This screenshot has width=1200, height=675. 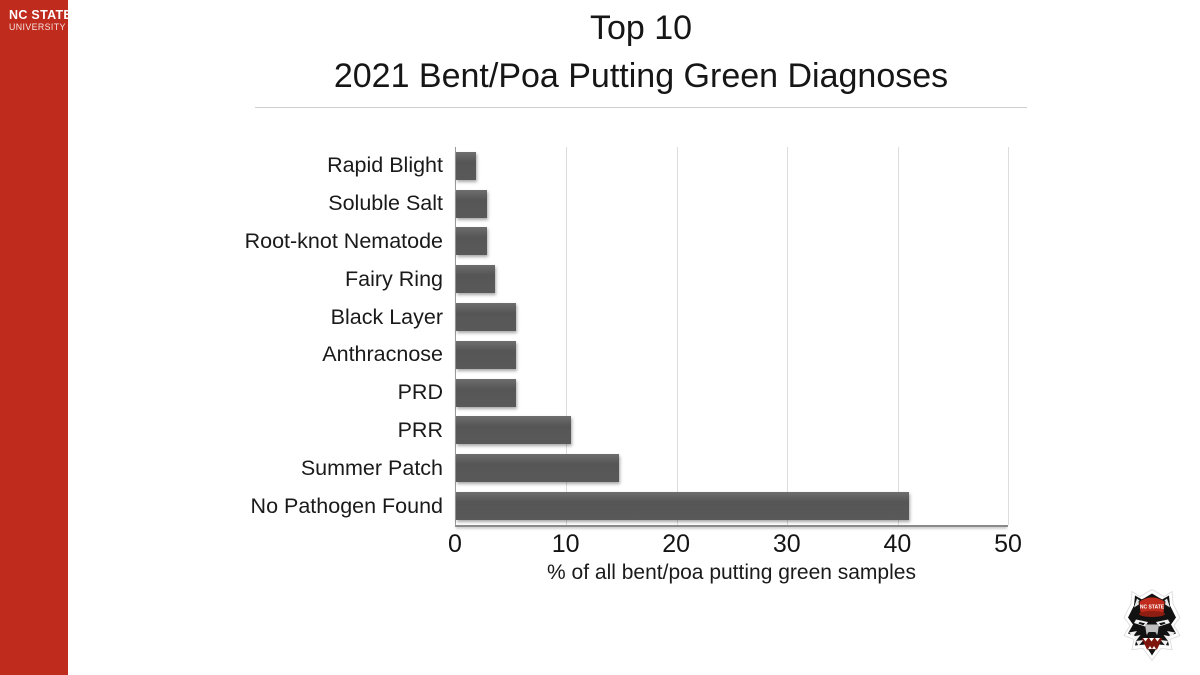 What do you see at coordinates (732, 317) in the screenshot?
I see `bar-row-black-layer` at bounding box center [732, 317].